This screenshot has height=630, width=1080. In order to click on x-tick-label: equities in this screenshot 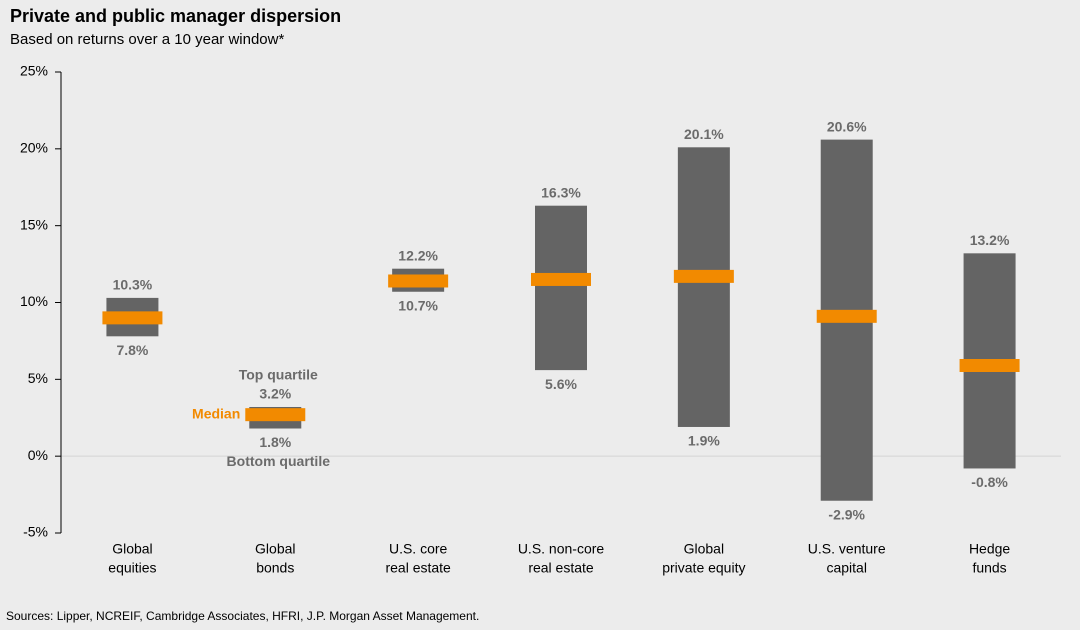, I will do `click(132, 568)`.